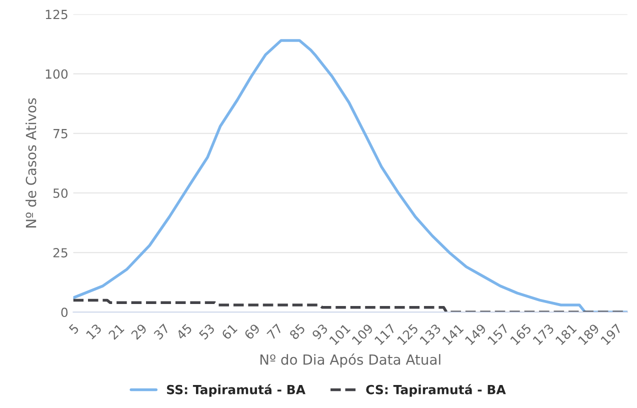 The image size is (637, 408). What do you see at coordinates (521, 334) in the screenshot?
I see `x-tick-label: 165` at bounding box center [521, 334].